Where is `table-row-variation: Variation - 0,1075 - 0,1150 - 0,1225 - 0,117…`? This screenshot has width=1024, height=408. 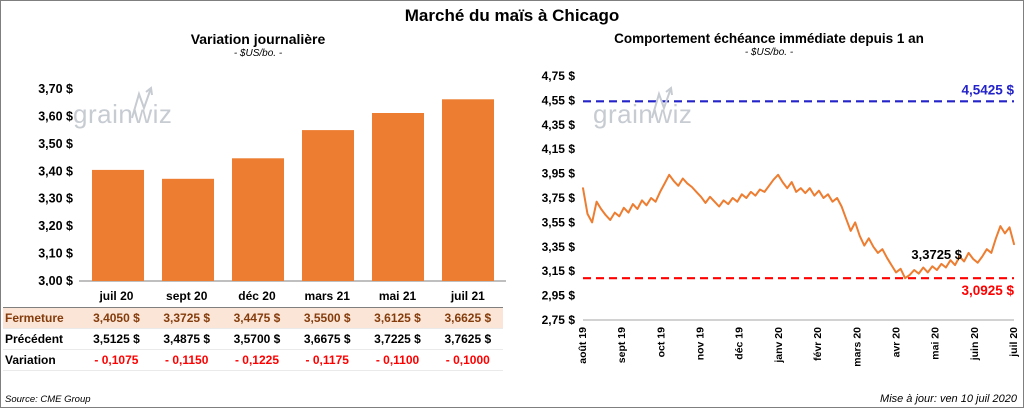 table-row-variation: Variation - 0,1075 - 0,1150 - 0,1225 - 0,117… is located at coordinates (253, 359).